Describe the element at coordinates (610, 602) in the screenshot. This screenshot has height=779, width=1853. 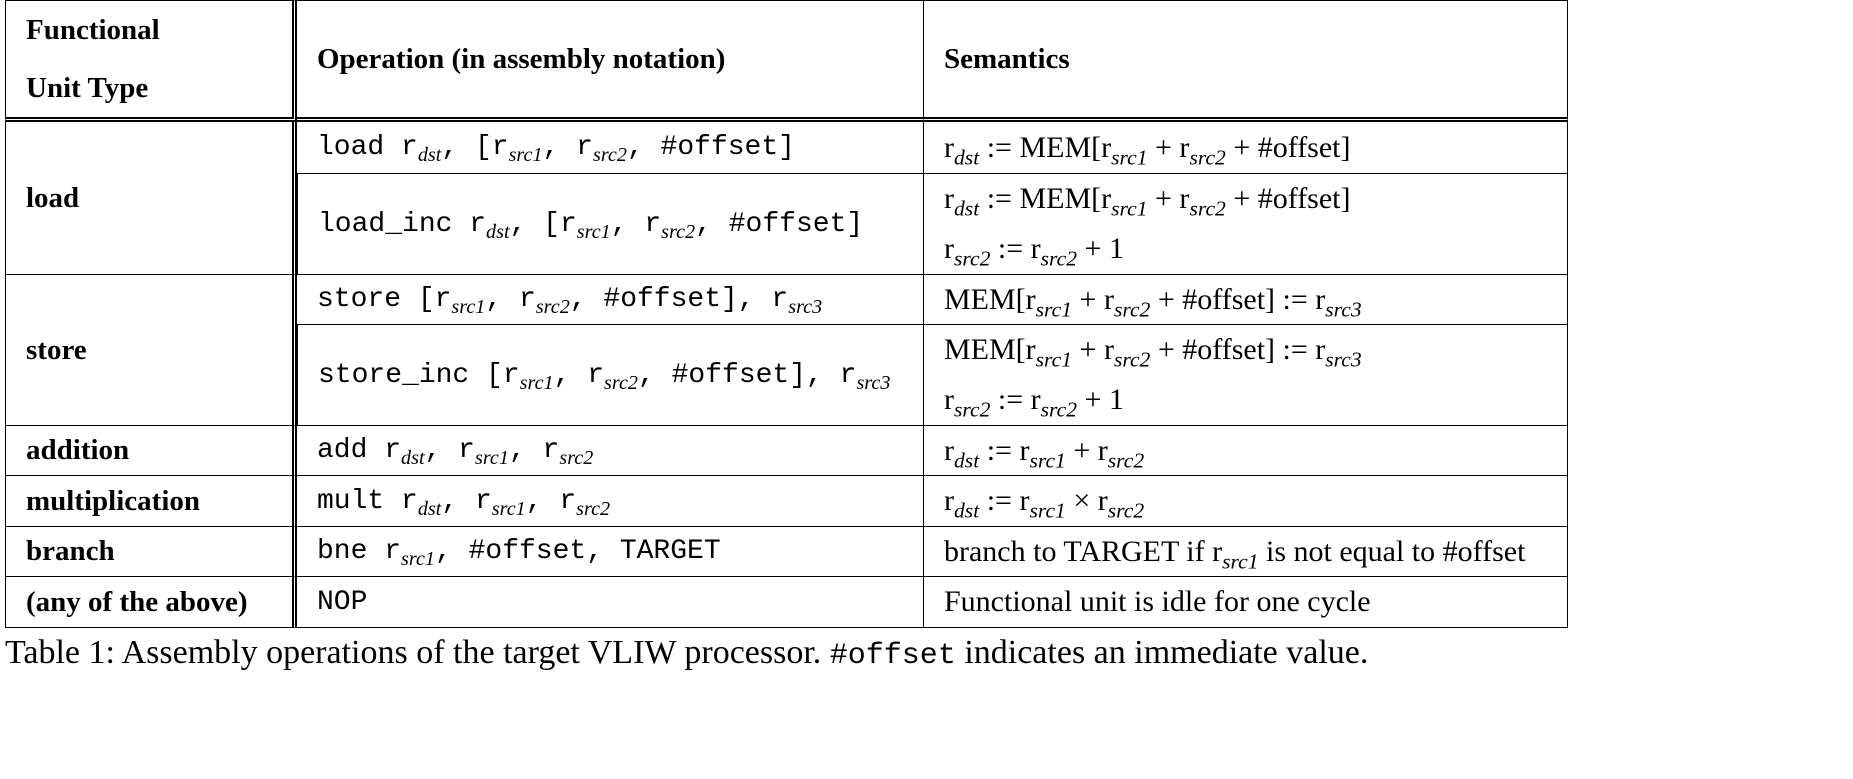
I see `operation-cell: NOP` at that location.